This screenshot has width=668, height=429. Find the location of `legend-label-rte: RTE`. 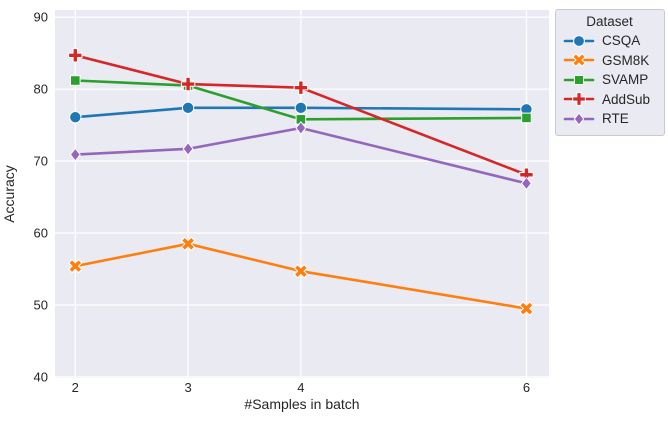

legend-label-rte: RTE is located at coordinates (615, 119).